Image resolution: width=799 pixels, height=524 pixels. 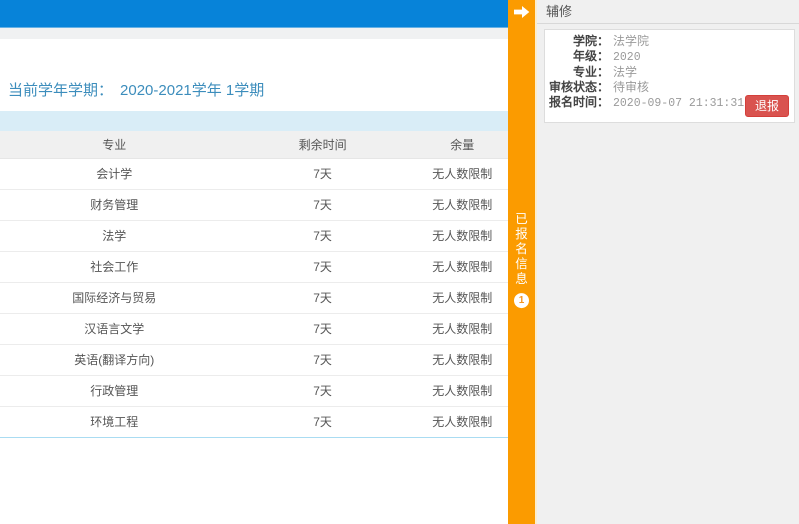 What do you see at coordinates (631, 87) in the screenshot?
I see `field-review-status-value: 待审核` at bounding box center [631, 87].